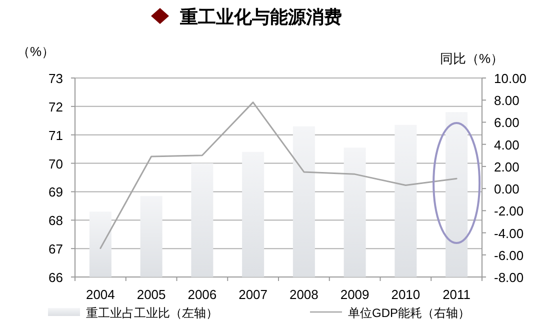 The height and width of the screenshot is (330, 550). I want to click on y-tick-label: 72, so click(55, 106).